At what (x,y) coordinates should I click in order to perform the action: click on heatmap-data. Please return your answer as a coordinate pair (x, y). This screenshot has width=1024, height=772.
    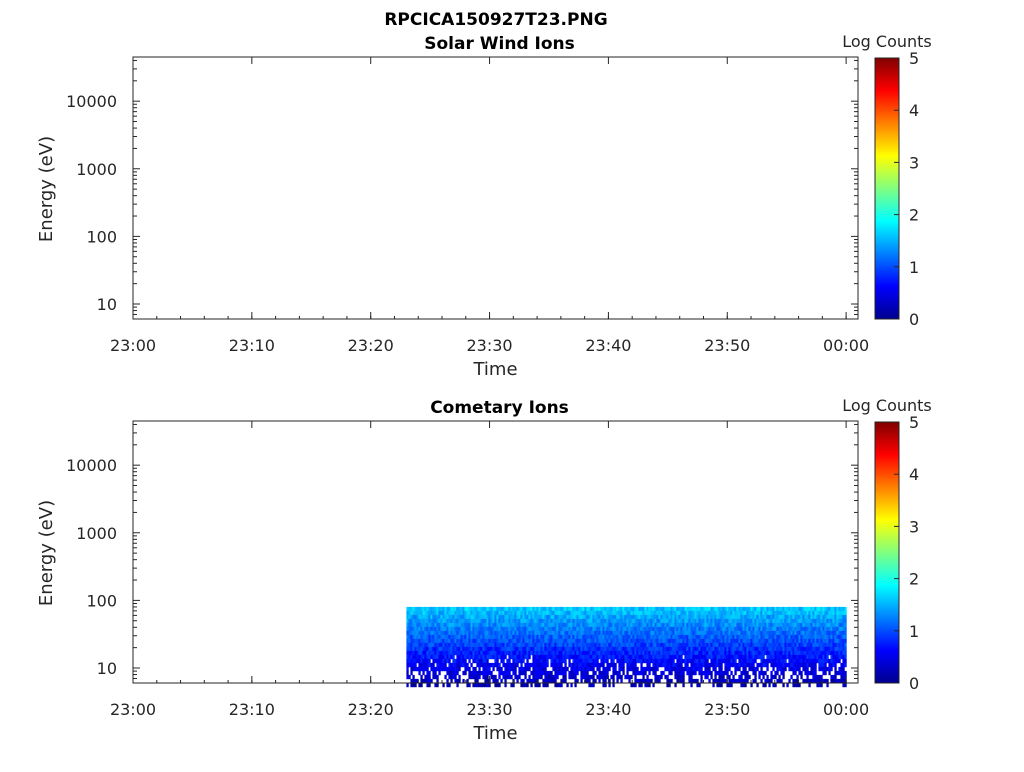
    Looking at the image, I should click on (626, 647).